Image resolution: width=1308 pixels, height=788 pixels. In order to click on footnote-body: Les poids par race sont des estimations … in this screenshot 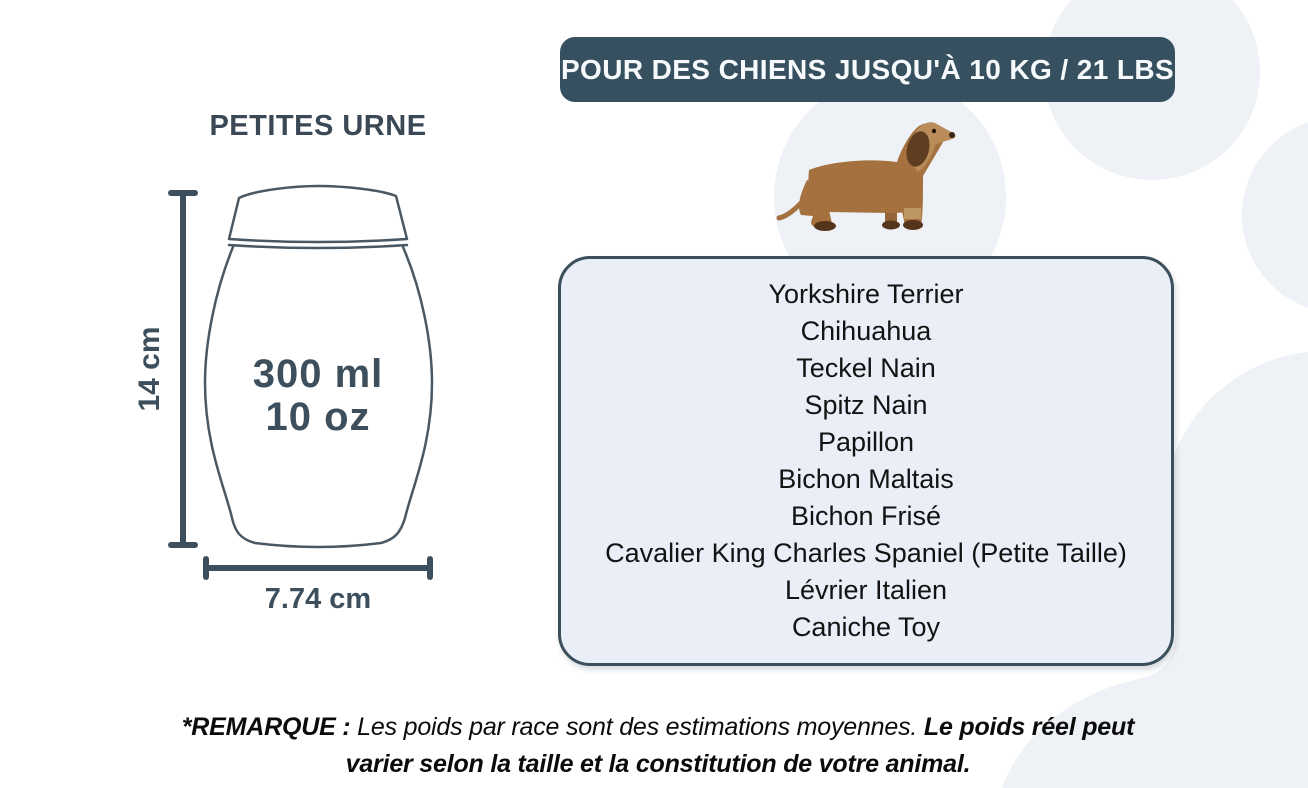, I will do `click(637, 727)`.